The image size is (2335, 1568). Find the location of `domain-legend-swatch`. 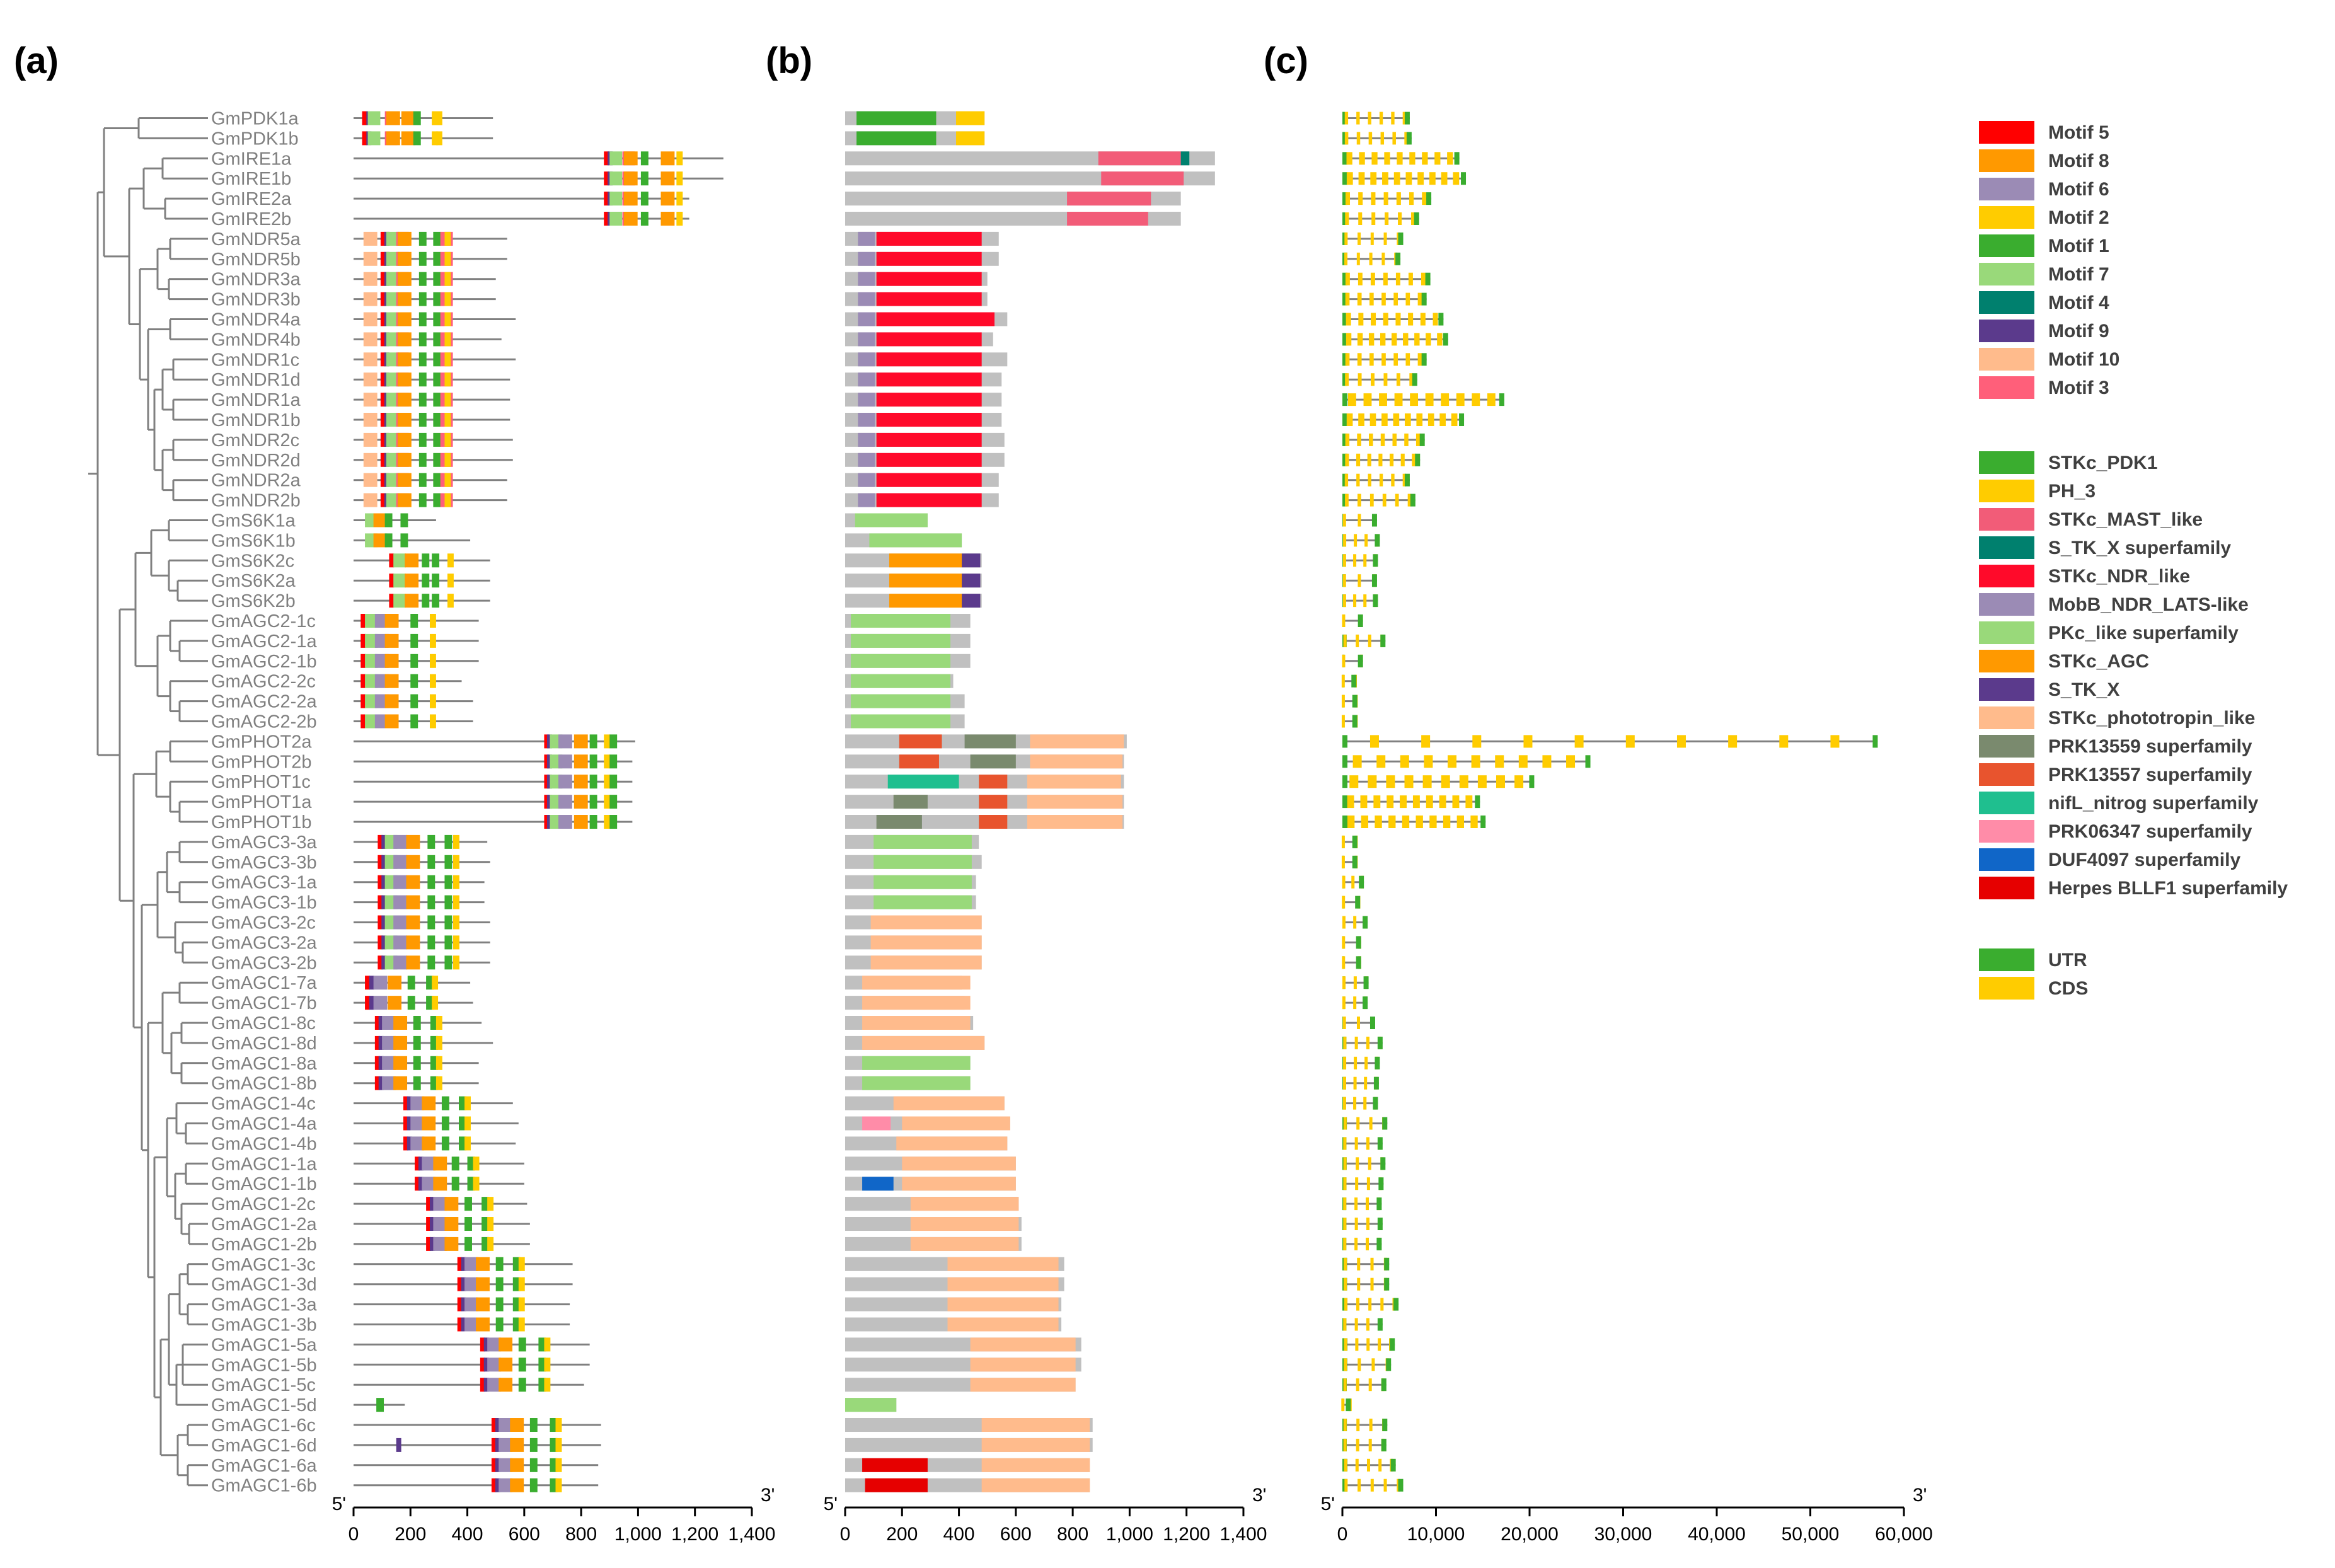

domain-legend-swatch is located at coordinates (2006, 633).